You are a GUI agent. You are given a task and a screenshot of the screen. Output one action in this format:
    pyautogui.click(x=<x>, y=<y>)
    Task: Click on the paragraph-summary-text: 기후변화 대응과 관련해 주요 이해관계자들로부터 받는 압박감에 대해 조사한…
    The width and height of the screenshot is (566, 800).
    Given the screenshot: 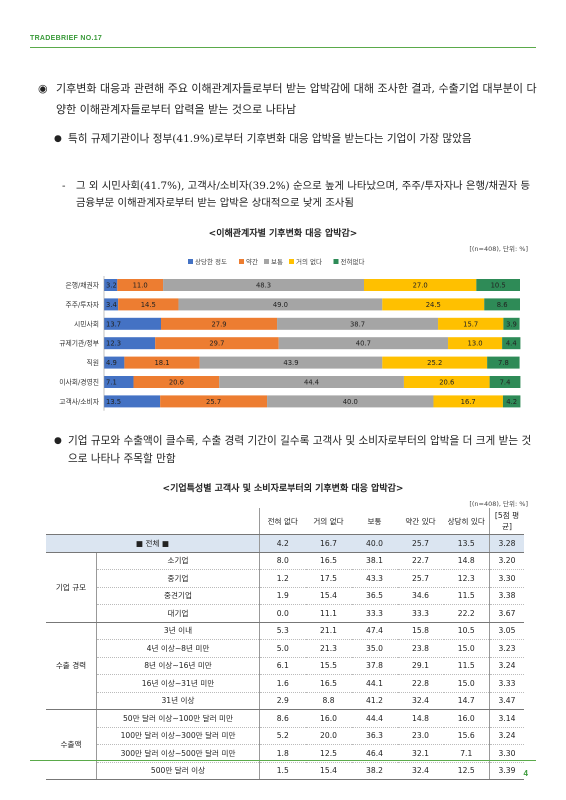 What is the action you would take?
    pyautogui.click(x=296, y=99)
    